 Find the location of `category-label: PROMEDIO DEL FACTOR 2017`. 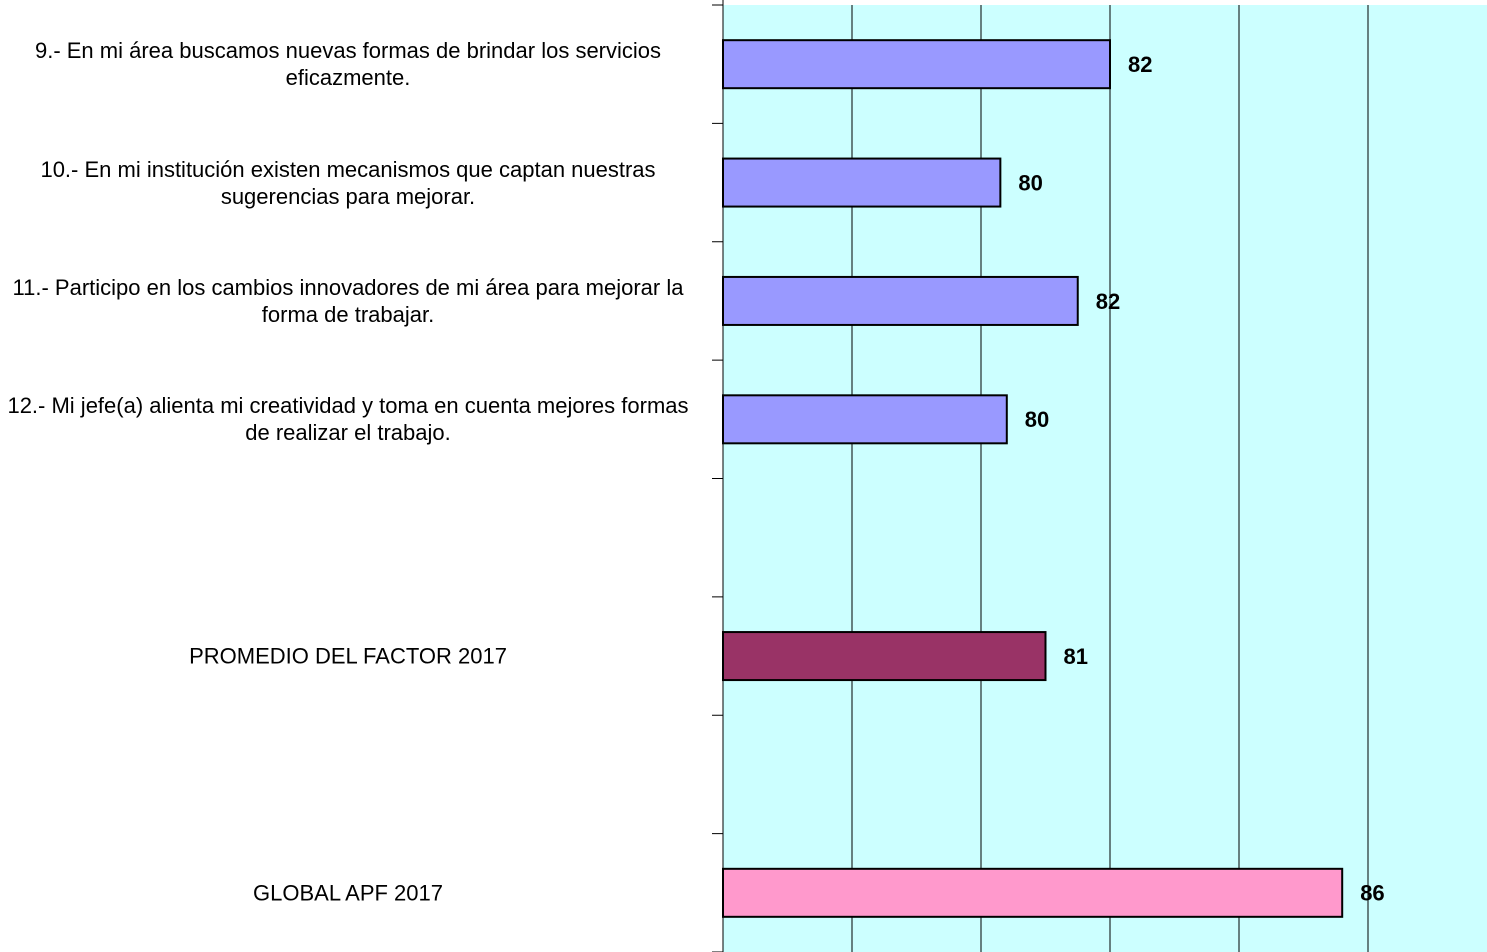

category-label: PROMEDIO DEL FACTOR 2017 is located at coordinates (348, 656).